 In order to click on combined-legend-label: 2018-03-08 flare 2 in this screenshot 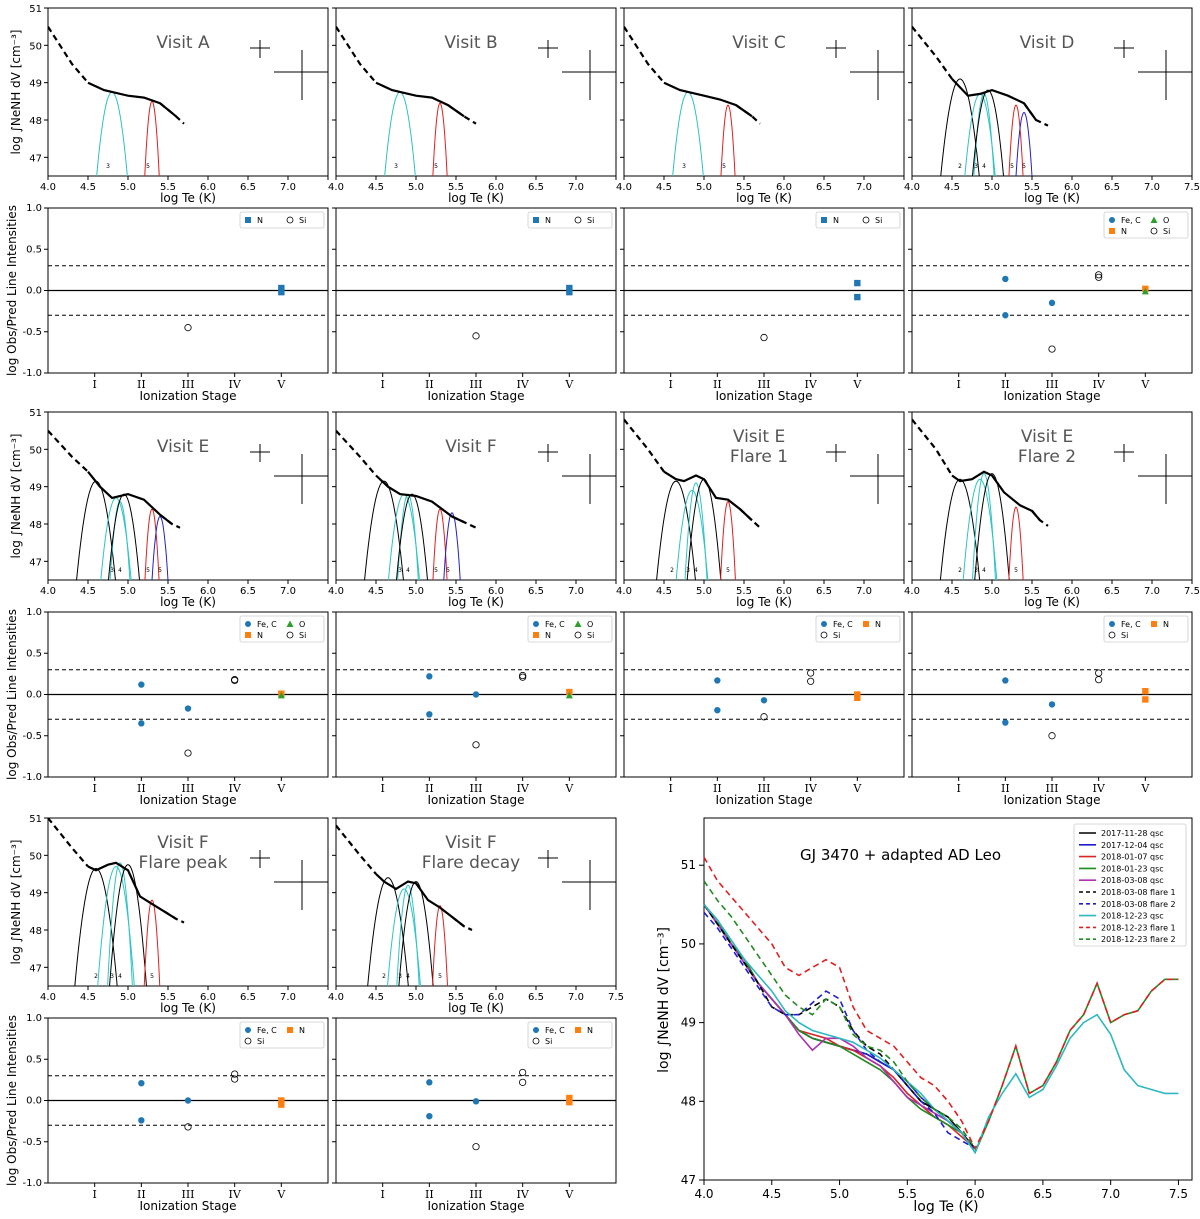, I will do `click(1138, 904)`.